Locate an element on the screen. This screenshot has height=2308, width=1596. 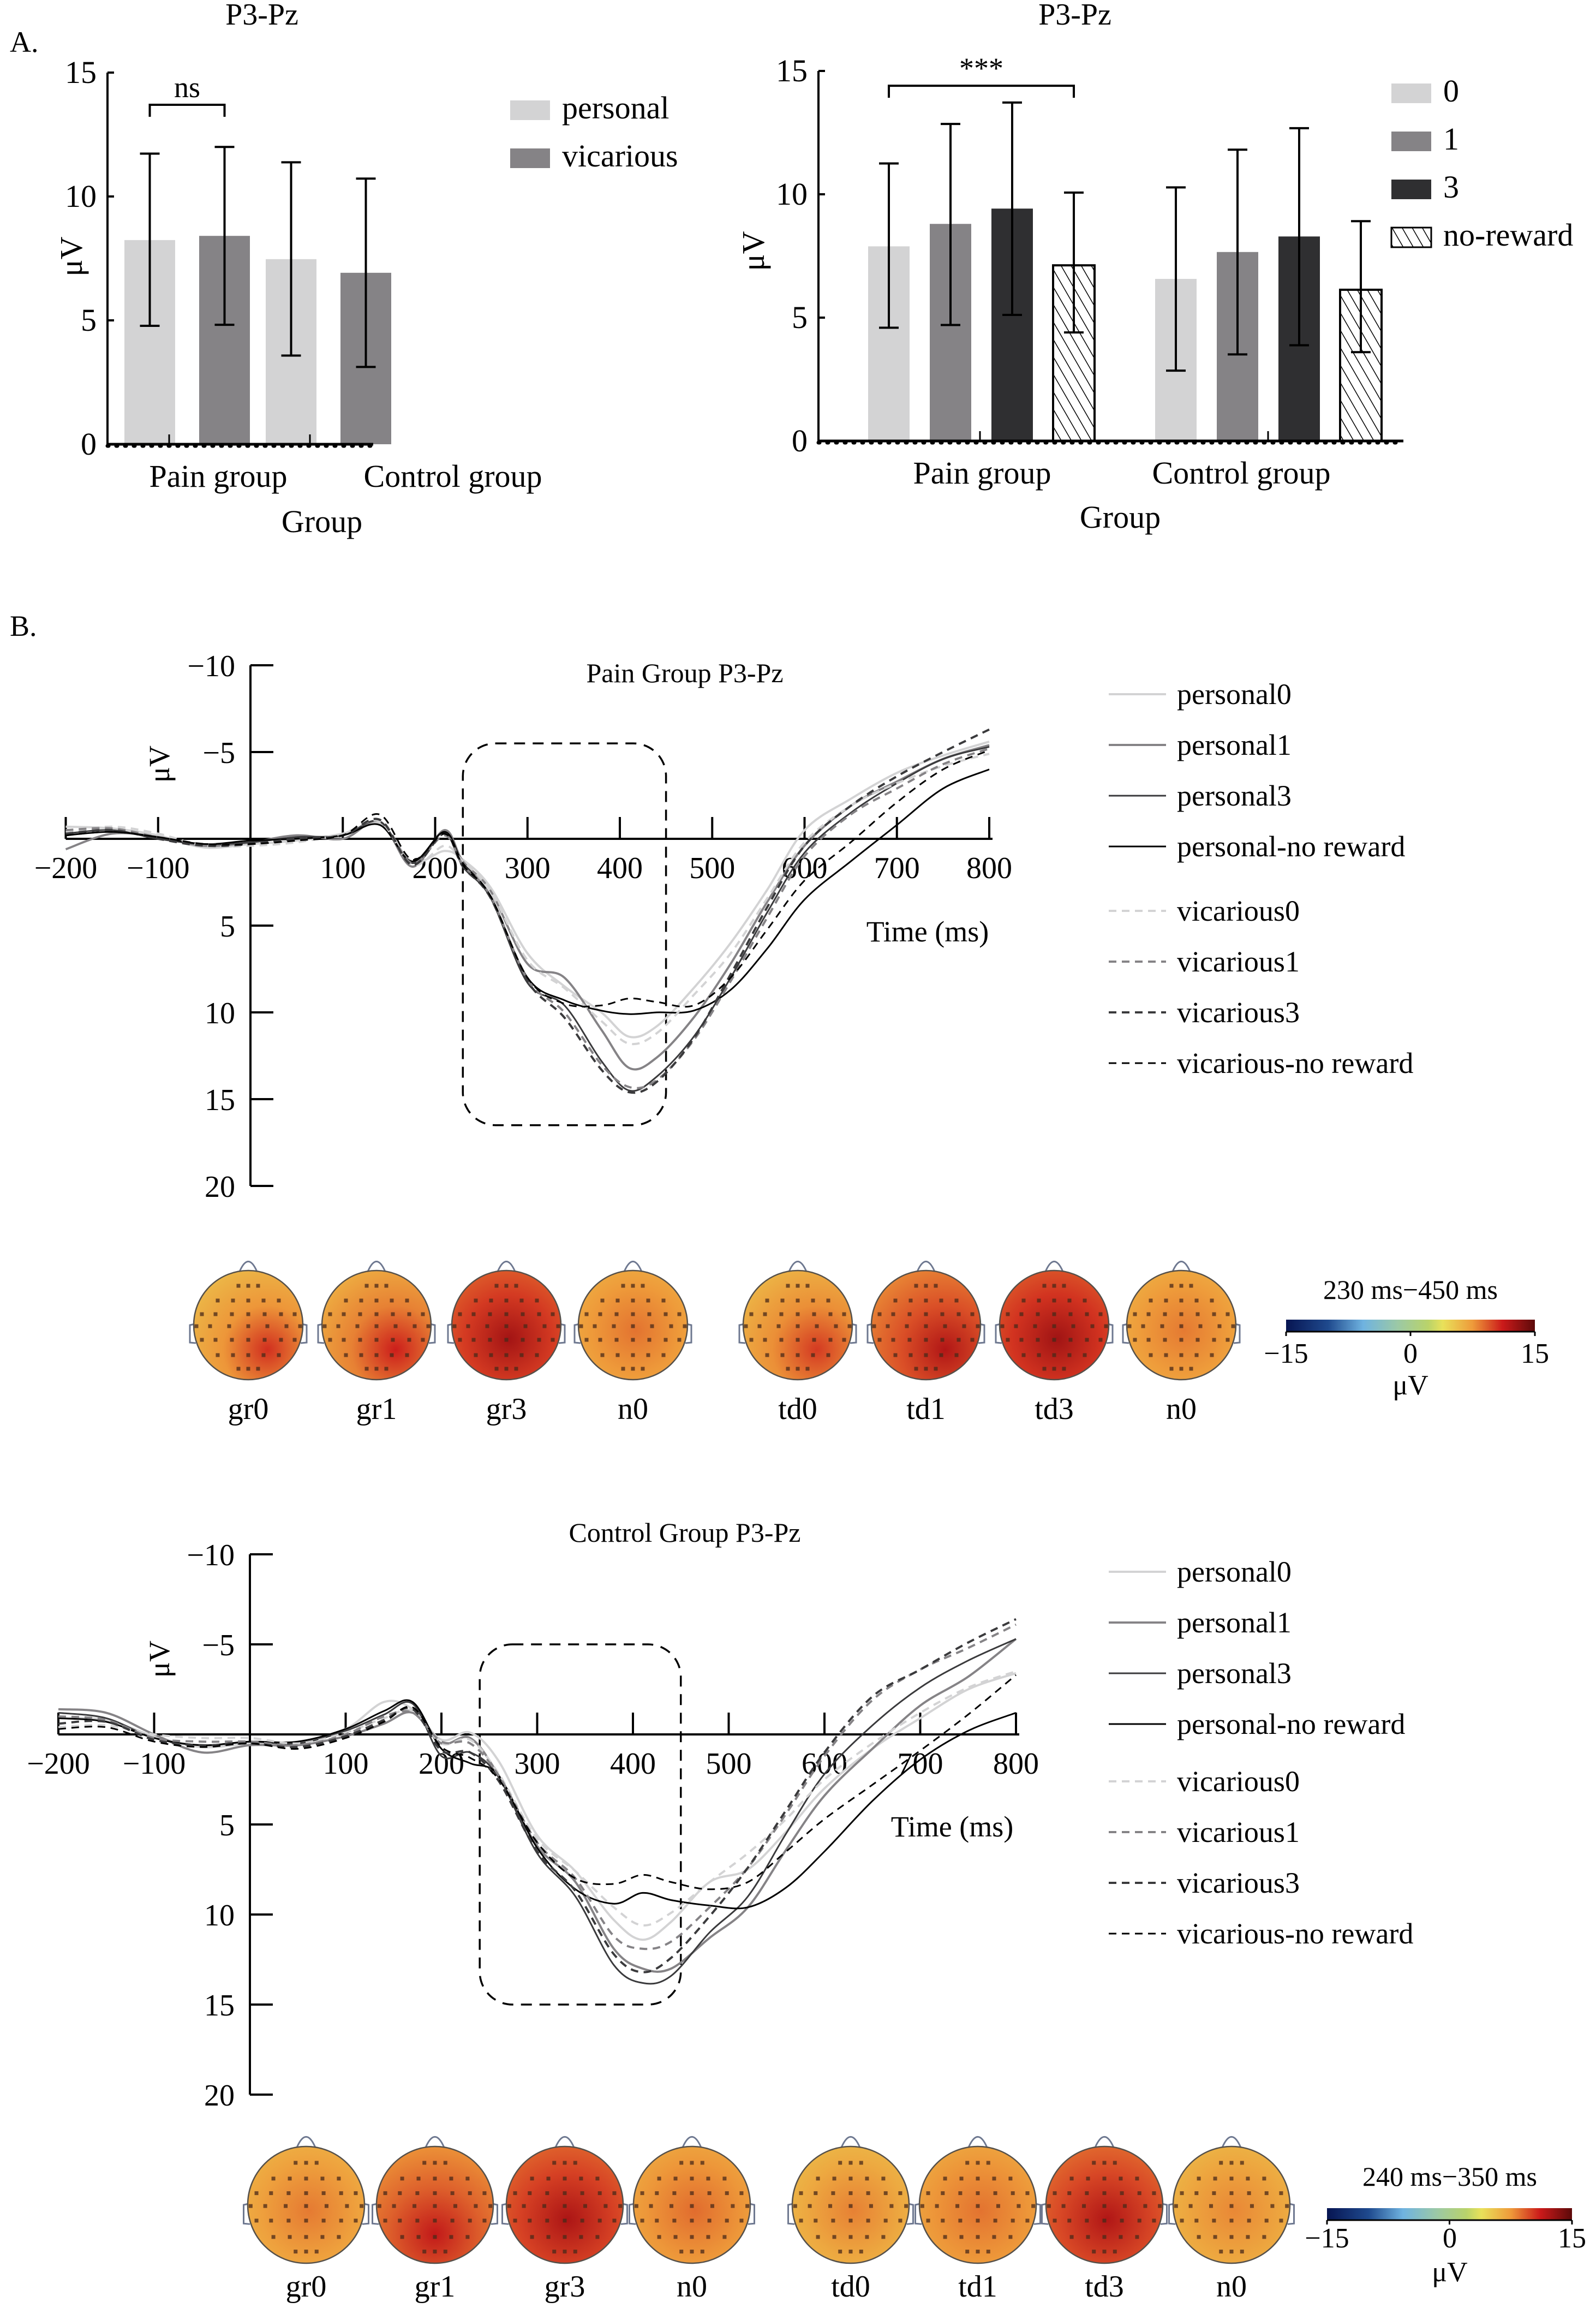
y-tick-label: 0 is located at coordinates (800, 441).